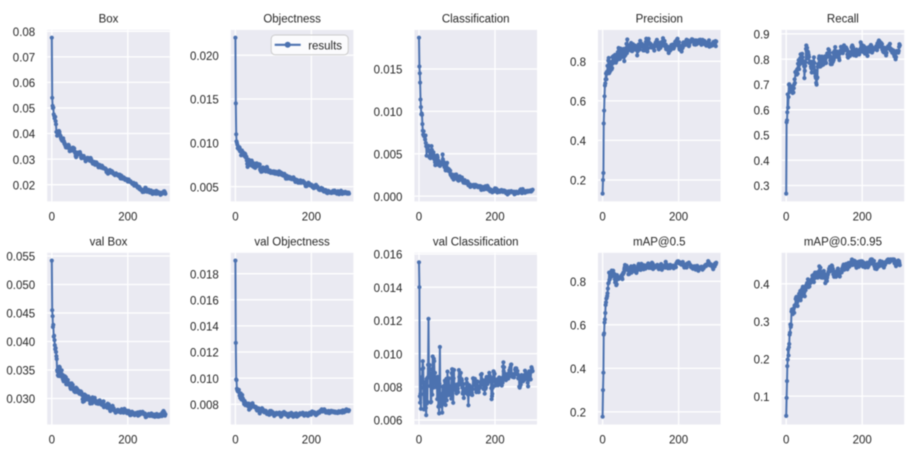  What do you see at coordinates (762, 86) in the screenshot?
I see `svg-text: 0.7` at bounding box center [762, 86].